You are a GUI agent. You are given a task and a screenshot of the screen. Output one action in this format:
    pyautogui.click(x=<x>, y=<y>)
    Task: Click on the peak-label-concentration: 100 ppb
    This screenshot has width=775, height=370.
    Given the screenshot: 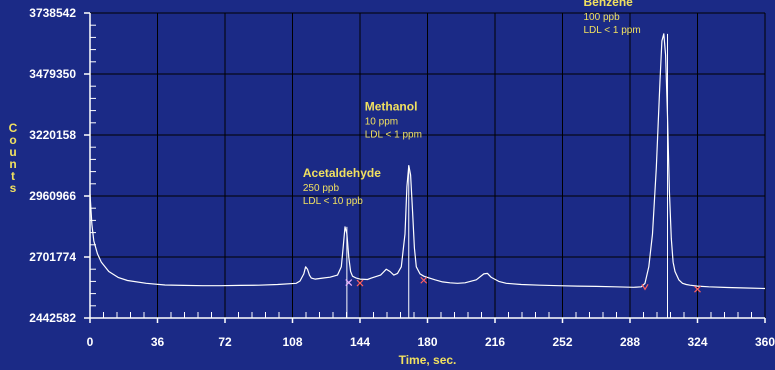 What is the action you would take?
    pyautogui.click(x=602, y=17)
    